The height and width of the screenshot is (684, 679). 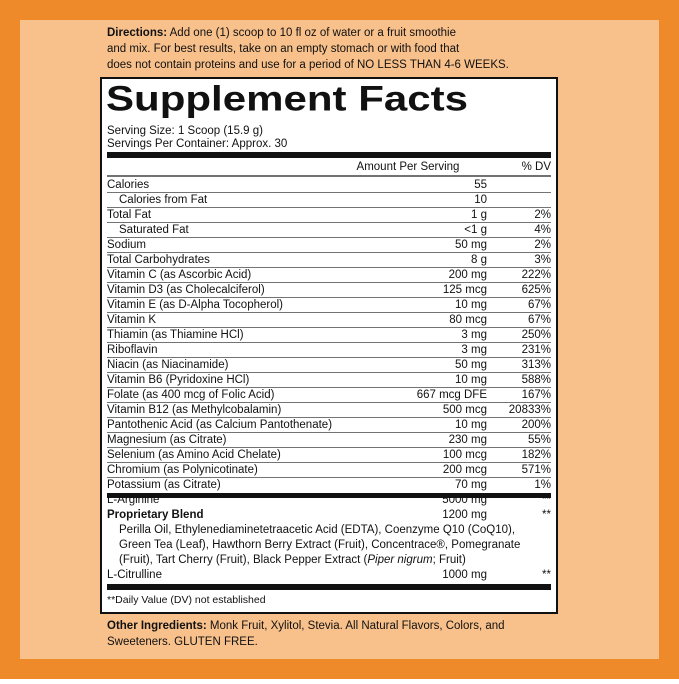 I want to click on nutrient-amount: 1 g, so click(x=479, y=215).